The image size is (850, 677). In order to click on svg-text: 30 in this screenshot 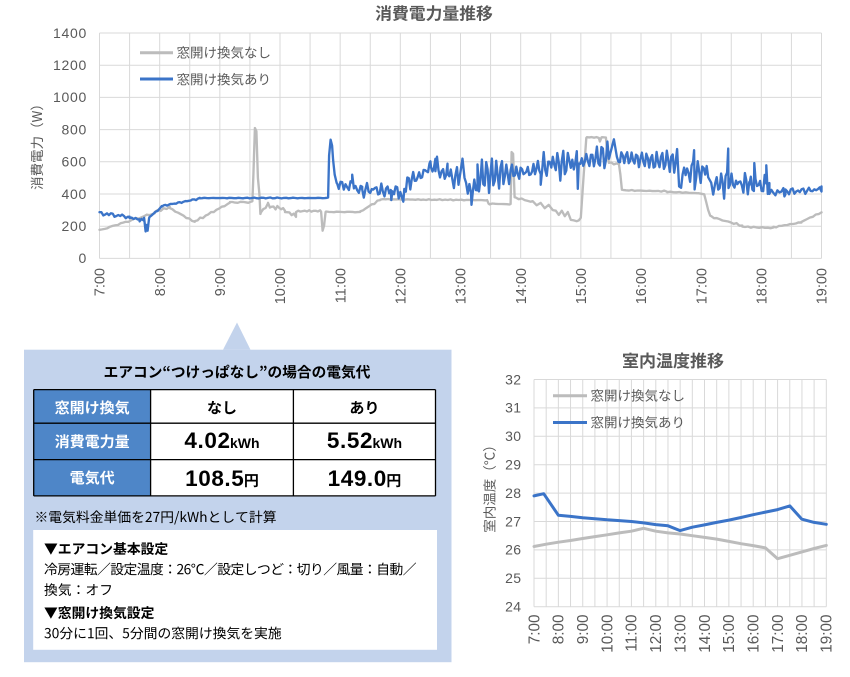, I will do `click(513, 436)`.